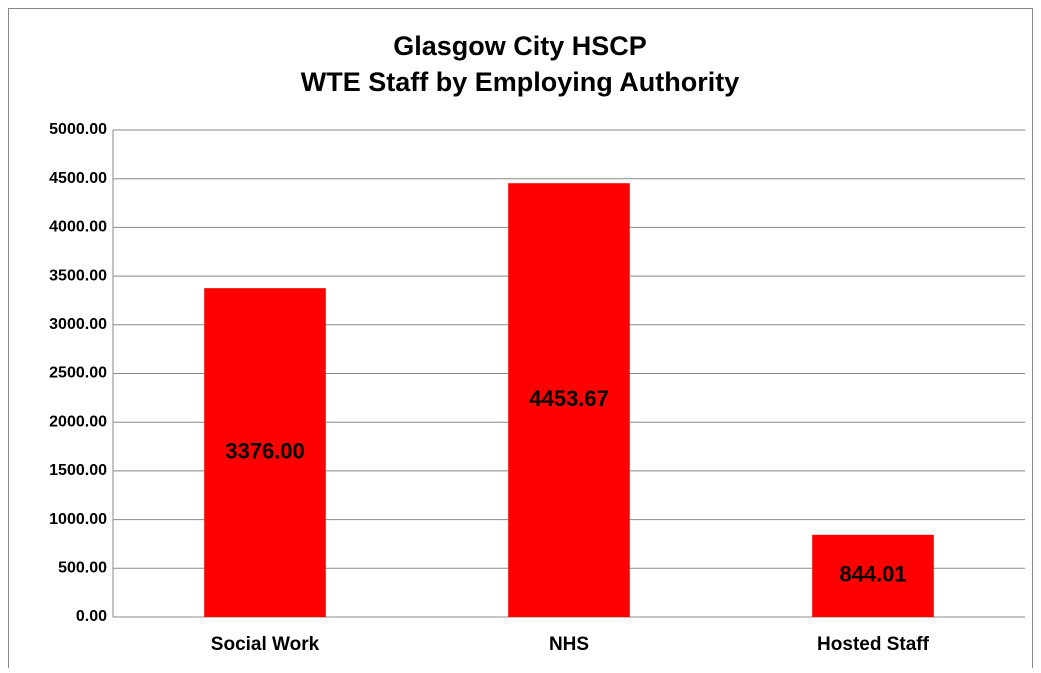 The height and width of the screenshot is (673, 1041). What do you see at coordinates (569, 644) in the screenshot?
I see `x-tick-label: NHS` at bounding box center [569, 644].